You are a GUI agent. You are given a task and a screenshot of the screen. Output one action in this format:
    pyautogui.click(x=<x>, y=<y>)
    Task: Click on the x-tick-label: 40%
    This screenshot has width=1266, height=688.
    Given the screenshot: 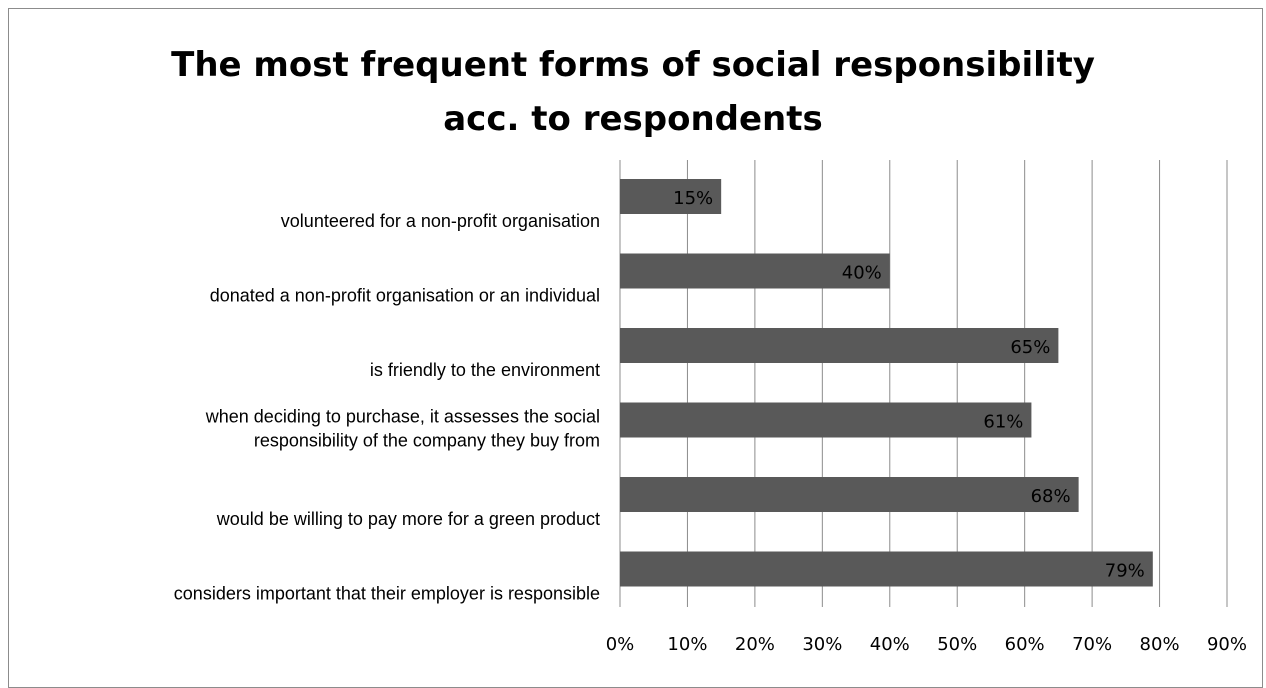 What is the action you would take?
    pyautogui.click(x=890, y=644)
    